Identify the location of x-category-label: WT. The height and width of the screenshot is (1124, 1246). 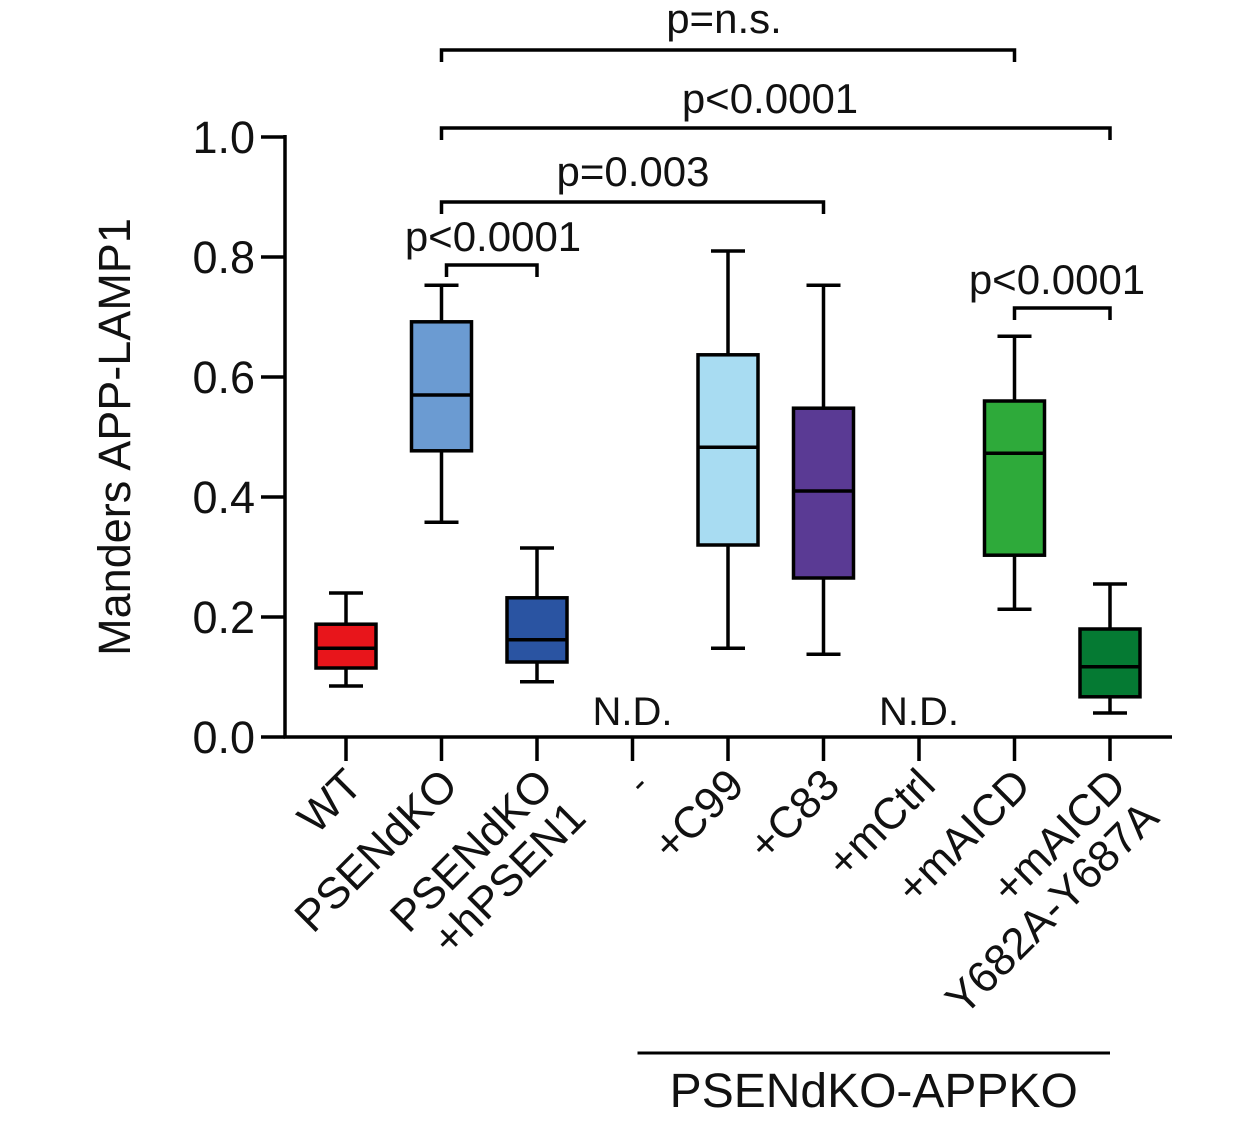
(330, 801).